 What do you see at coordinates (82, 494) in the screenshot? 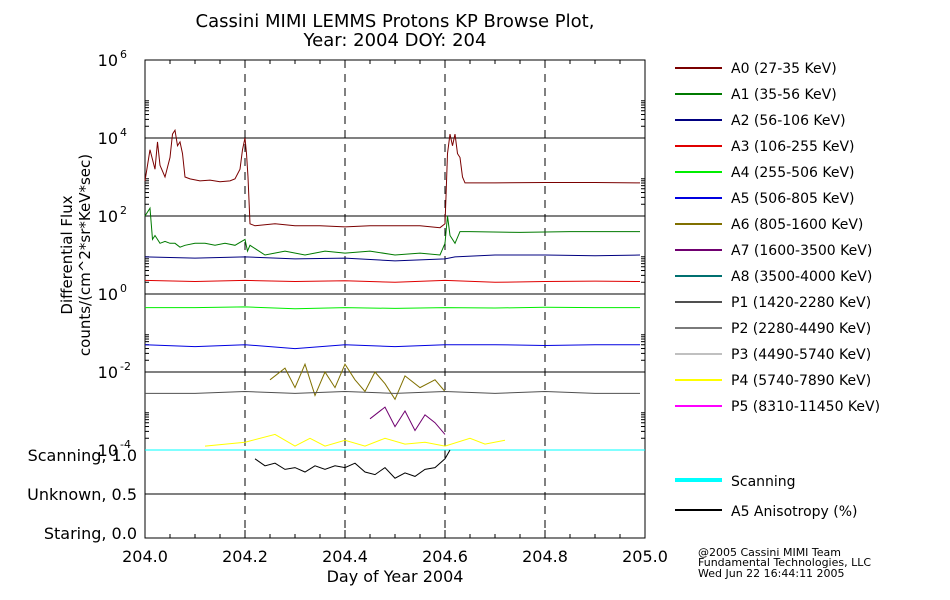
I see `ytick-label-unknown: Unknown, 0.5` at bounding box center [82, 494].